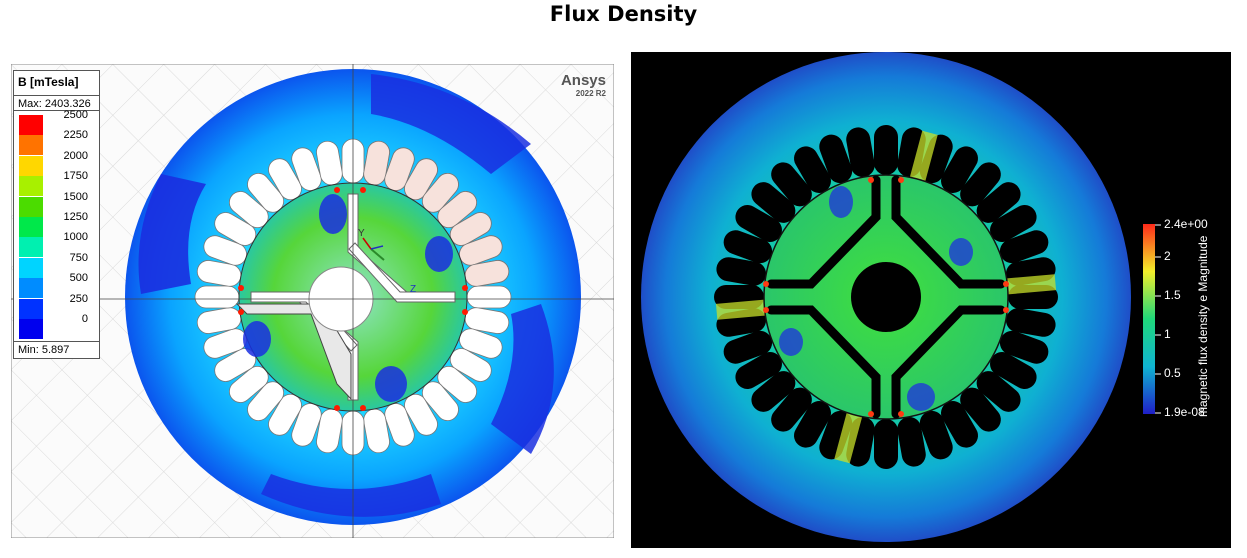 The height and width of the screenshot is (558, 1247). What do you see at coordinates (1167, 334) in the screenshot?
I see `colorbar-tick-3: 1` at bounding box center [1167, 334].